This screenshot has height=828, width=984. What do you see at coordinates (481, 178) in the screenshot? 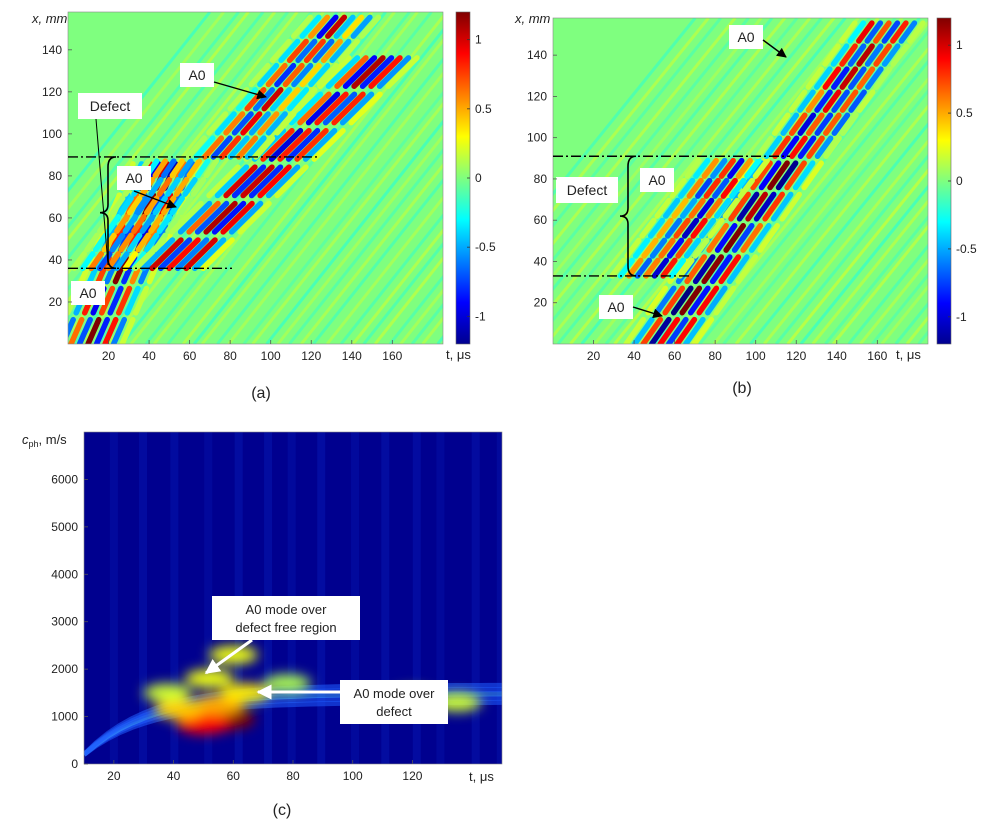
I see `panel-a-colorbar-ticks: 1 0.5 0 -0.5 -1` at bounding box center [481, 178].